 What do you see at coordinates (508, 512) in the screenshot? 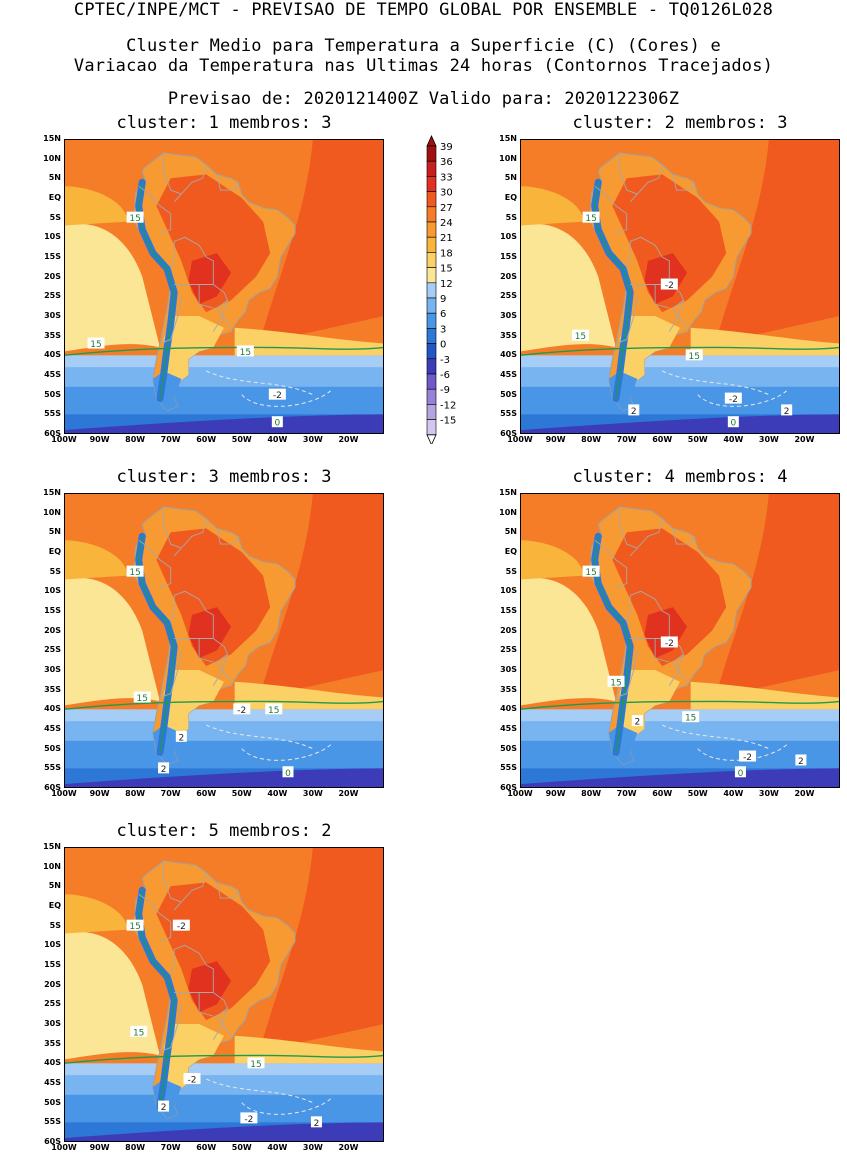
I see `lat-tick-label: 10N` at bounding box center [508, 512].